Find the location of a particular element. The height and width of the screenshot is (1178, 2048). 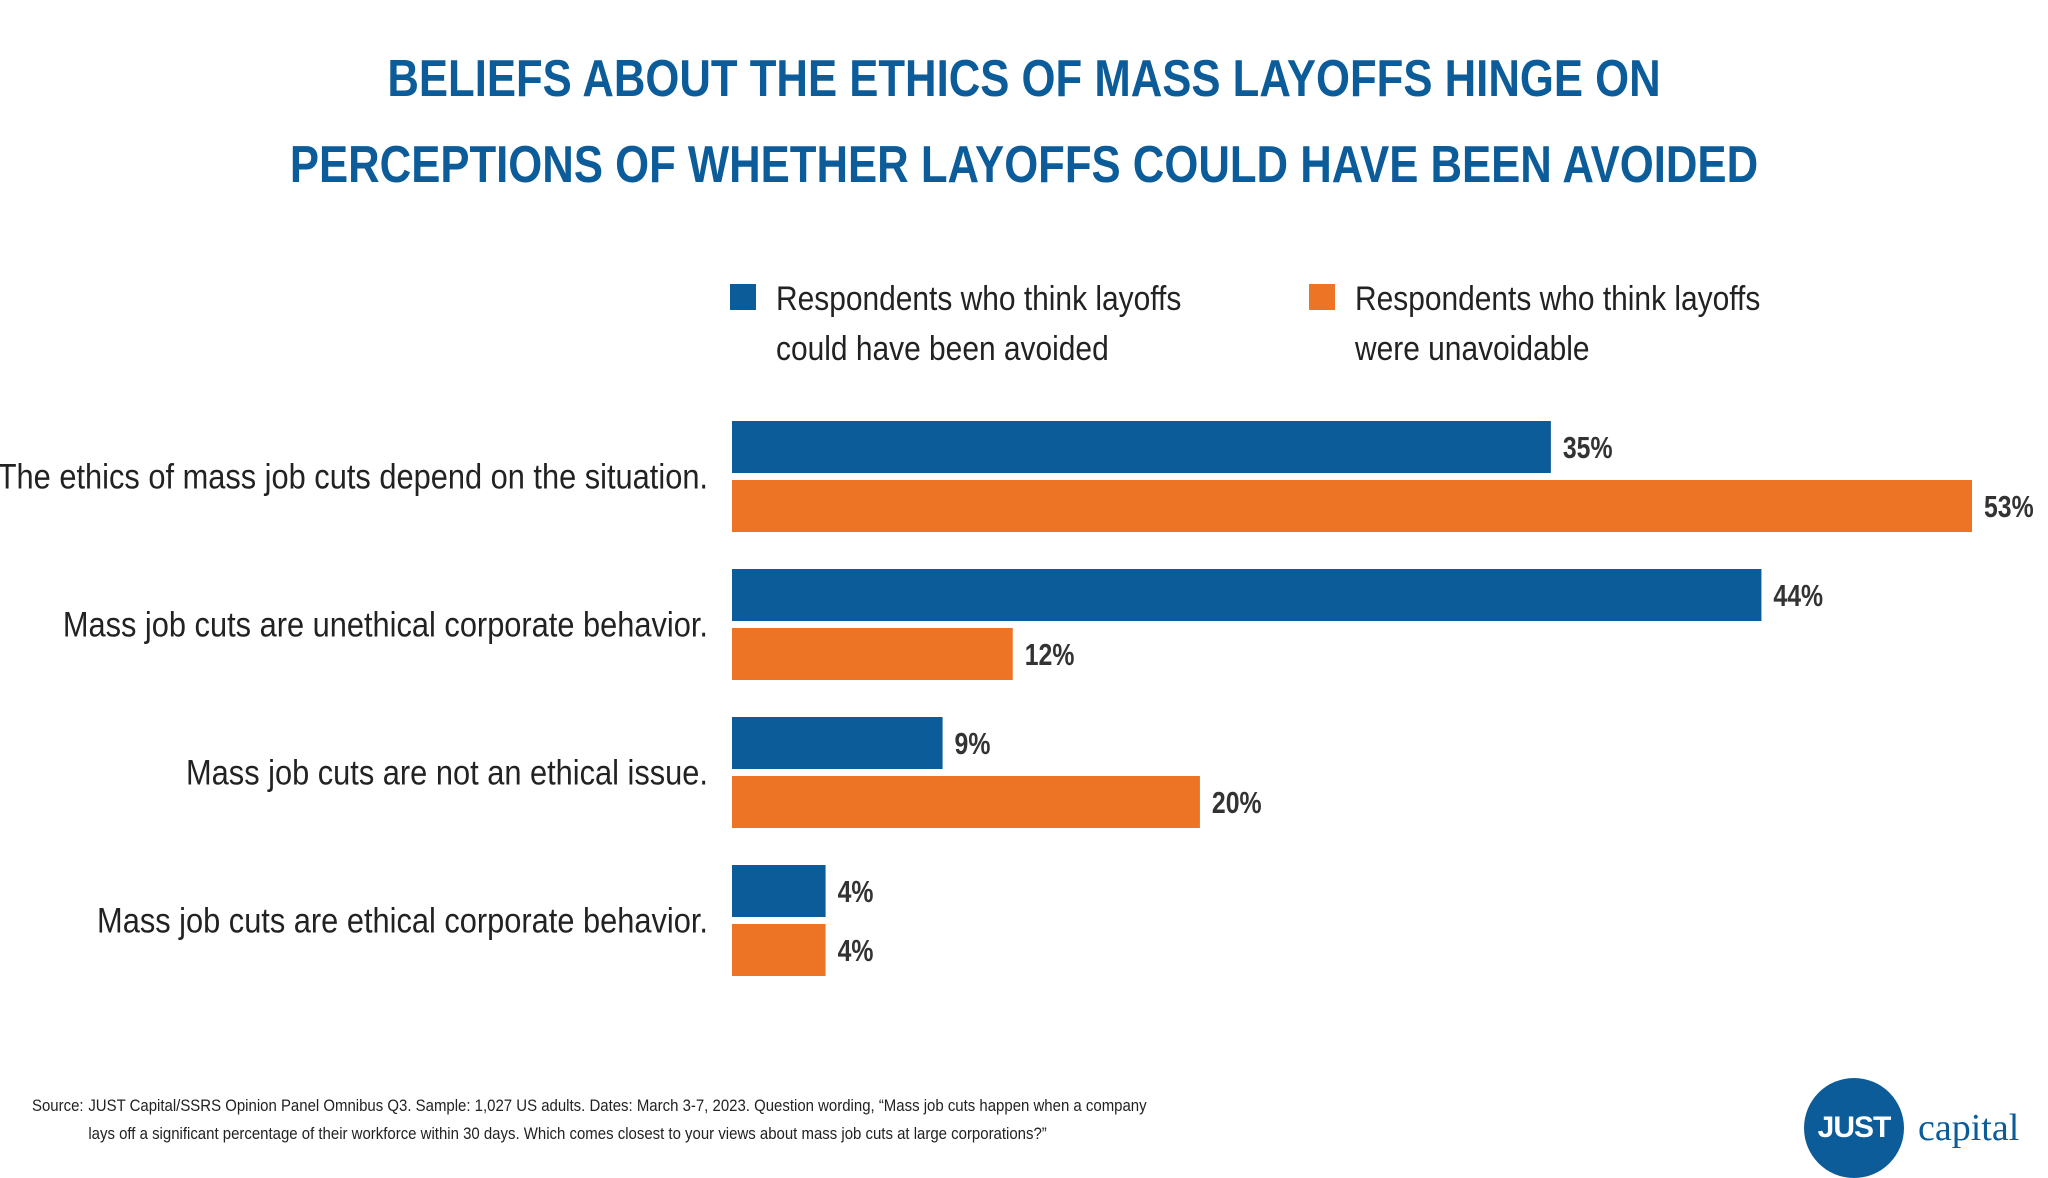

legend-swatch-unavoidable is located at coordinates (1322, 297).